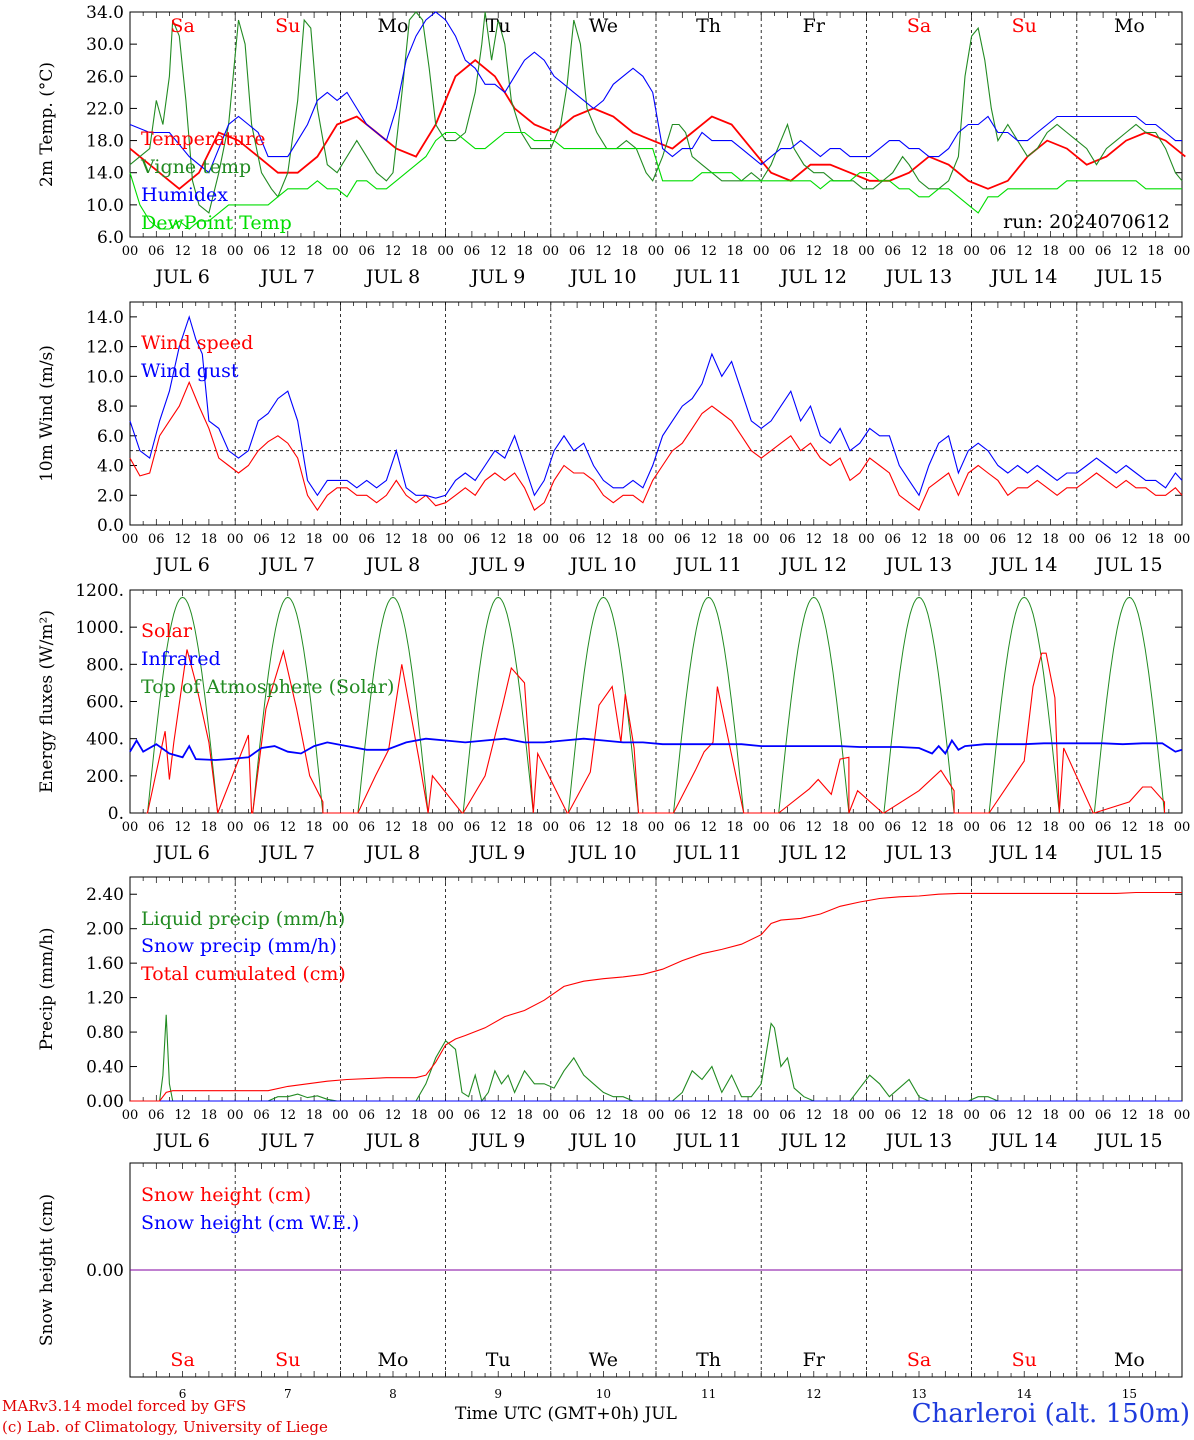 Image resolution: width=1194 pixels, height=1440 pixels. Describe the element at coordinates (105, 206) in the screenshot. I see `y-tick-label: 10.0` at that location.